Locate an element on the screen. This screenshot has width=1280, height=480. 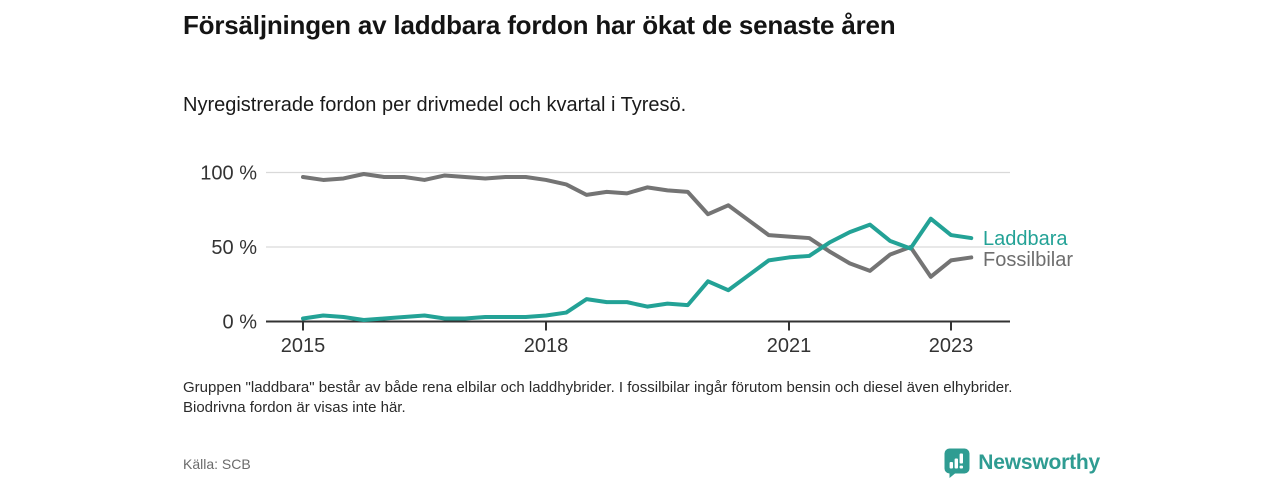
logo-exclamation-bar is located at coordinates (961, 458).